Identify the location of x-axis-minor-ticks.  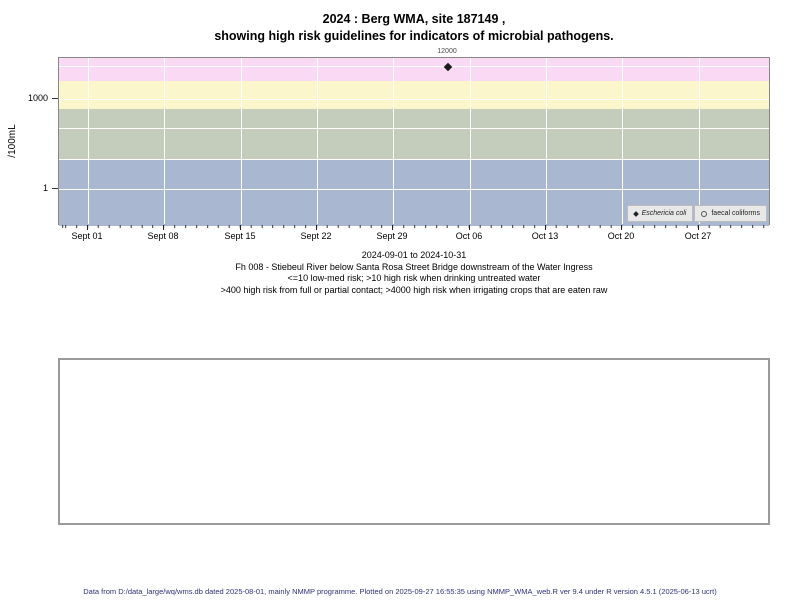
(414, 226).